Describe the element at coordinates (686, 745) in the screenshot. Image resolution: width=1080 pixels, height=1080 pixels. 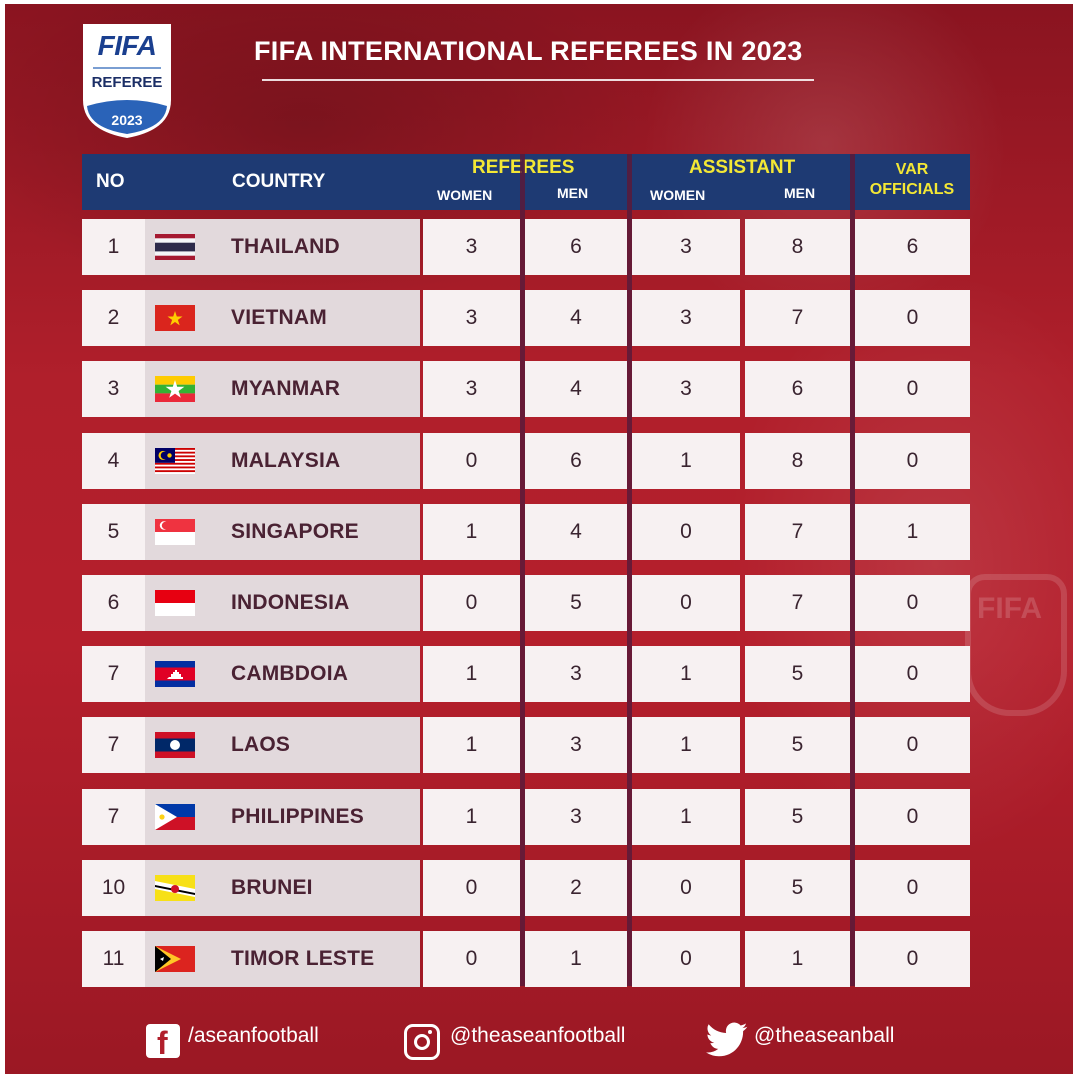
I see `assistant-women-value: 1` at that location.